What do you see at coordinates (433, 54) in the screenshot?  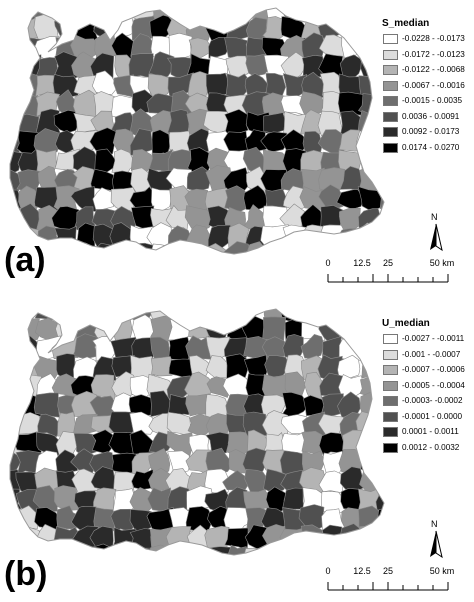 I see `legend-range: -0.0172 - -0.0123` at bounding box center [433, 54].